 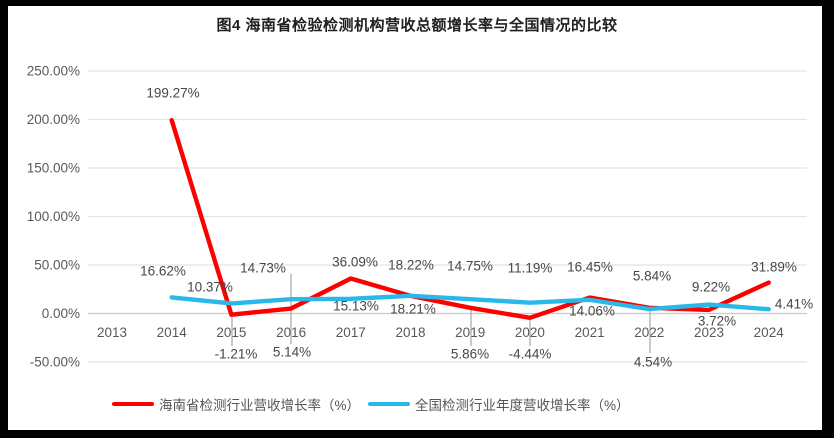 I want to click on data-label: 16.62%, so click(x=163, y=271).